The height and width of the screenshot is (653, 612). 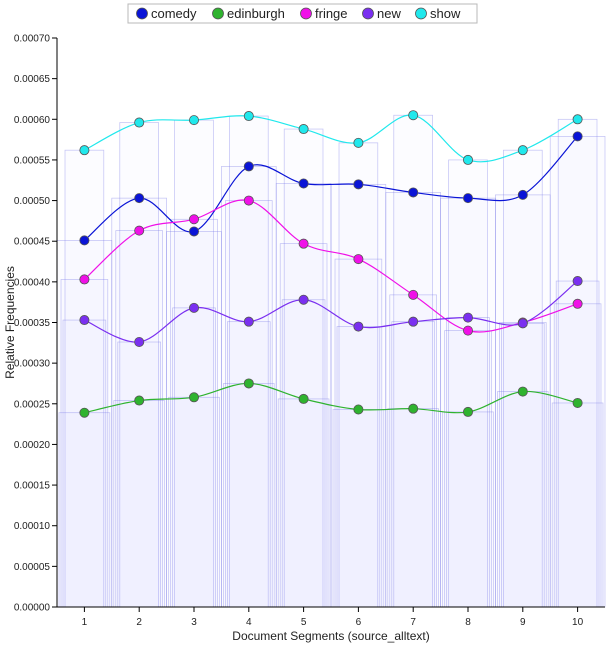 I want to click on y-tick-label: 0.00020, so click(x=32, y=445).